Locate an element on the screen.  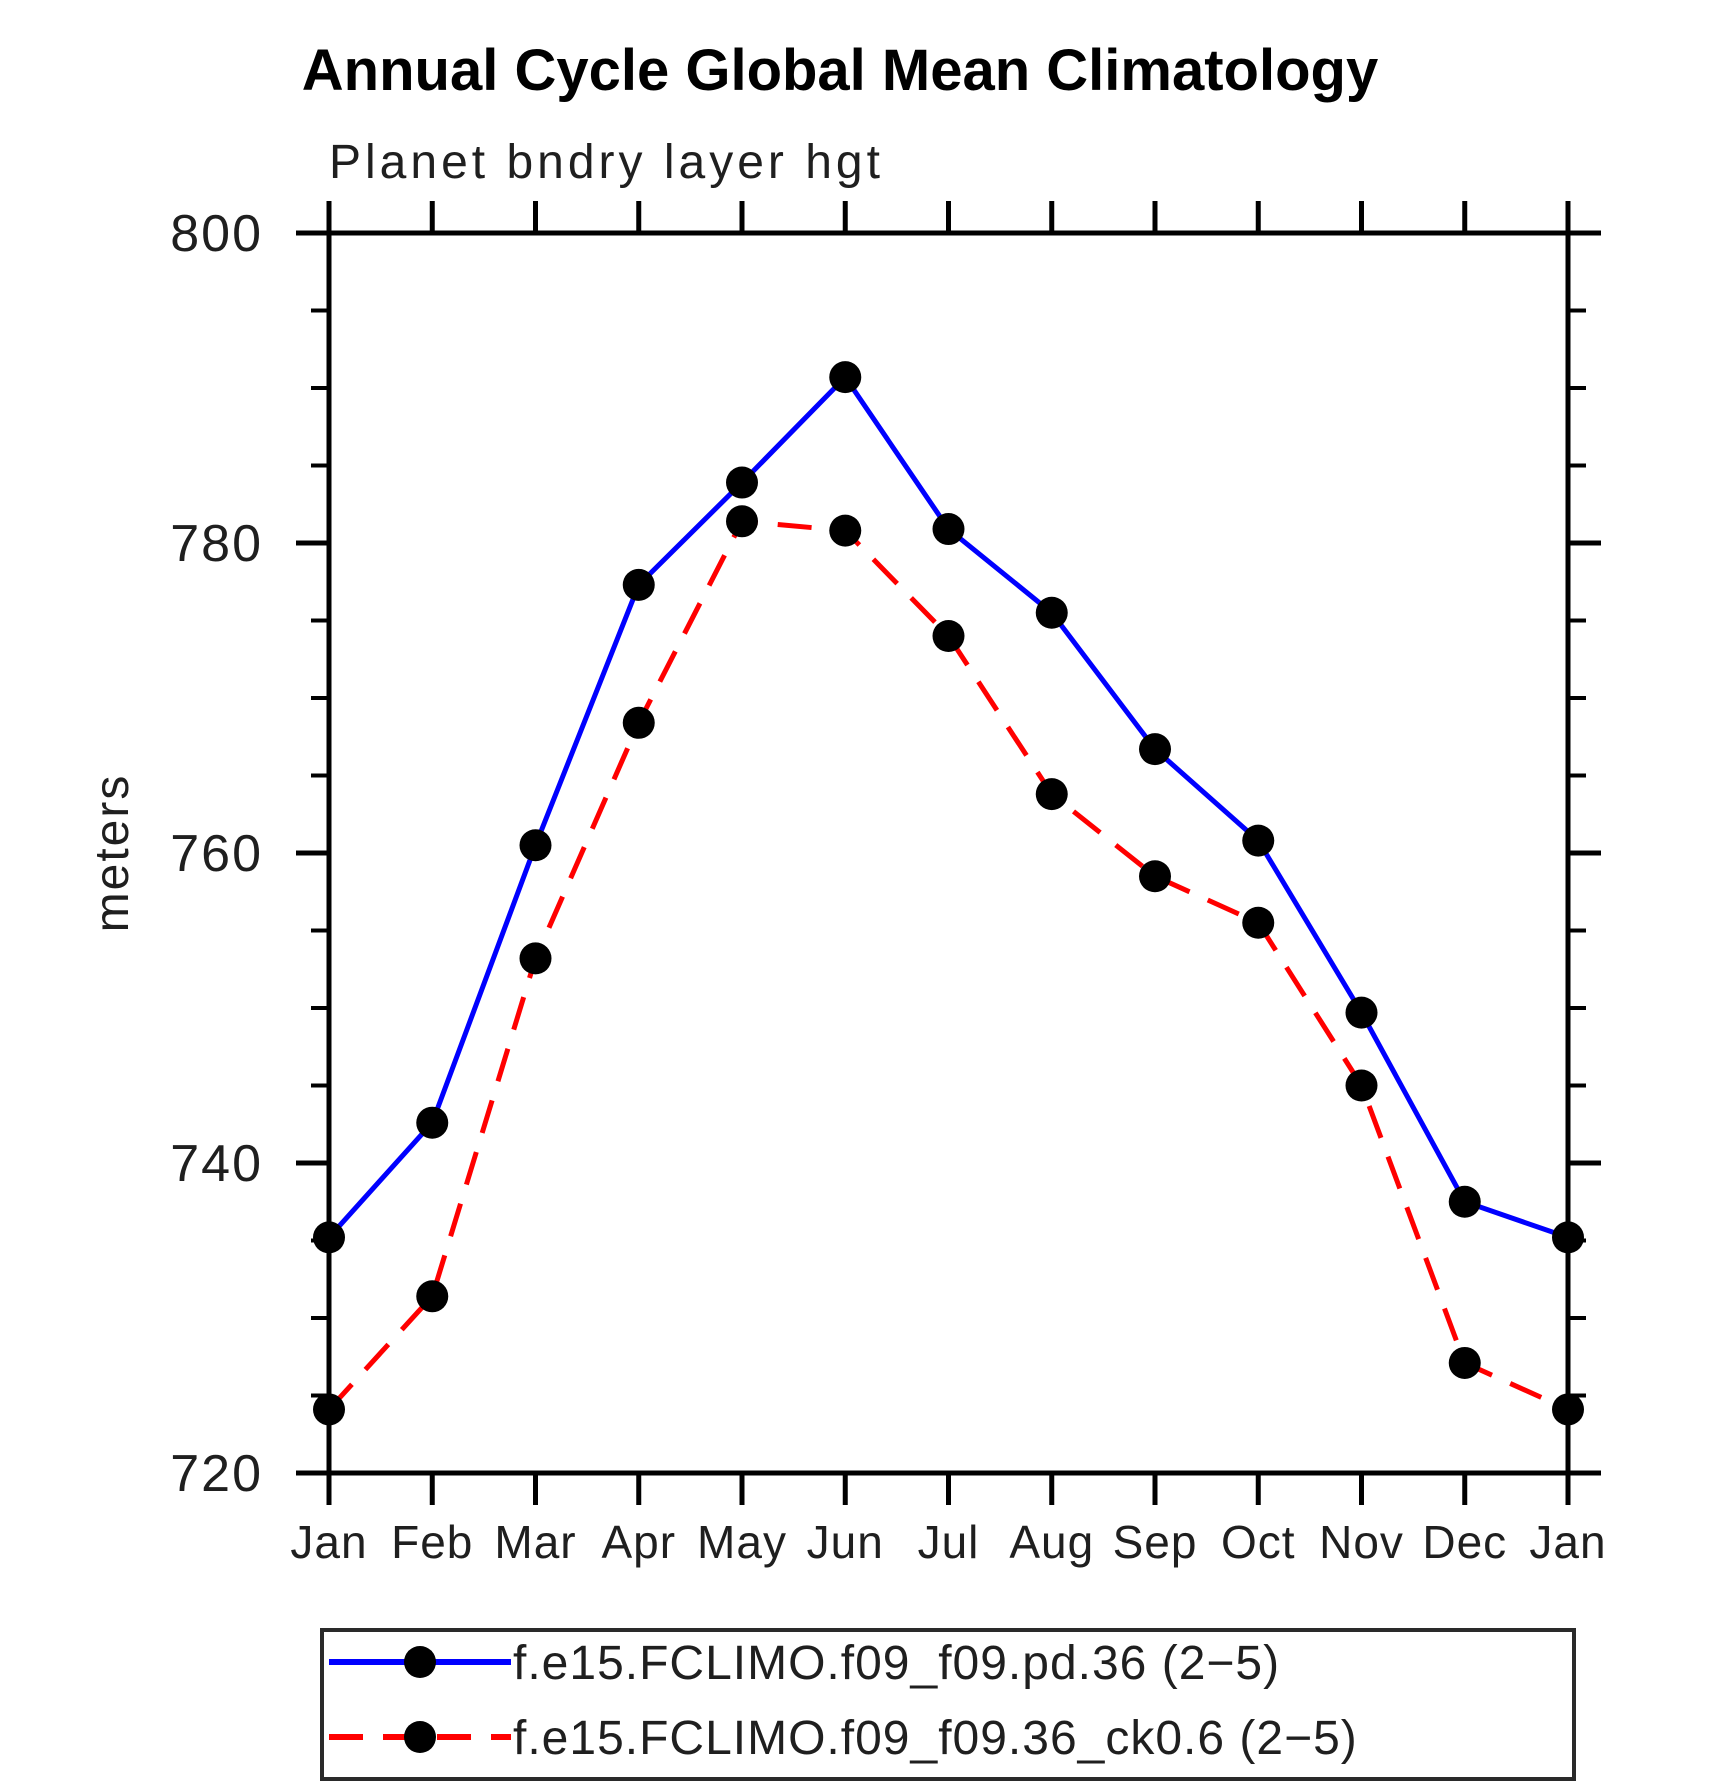
legend-label-series-blue: f.e15.FCLIMO.f09_f09.pd.36 (2−5) is located at coordinates (896, 1663).